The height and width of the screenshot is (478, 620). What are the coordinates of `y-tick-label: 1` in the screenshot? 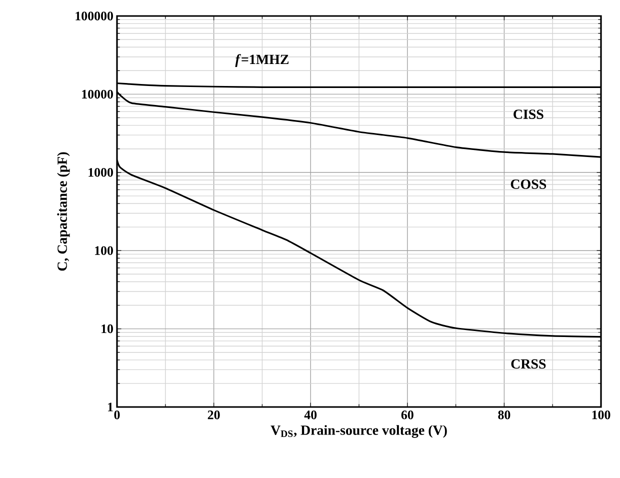 It's located at (110, 407).